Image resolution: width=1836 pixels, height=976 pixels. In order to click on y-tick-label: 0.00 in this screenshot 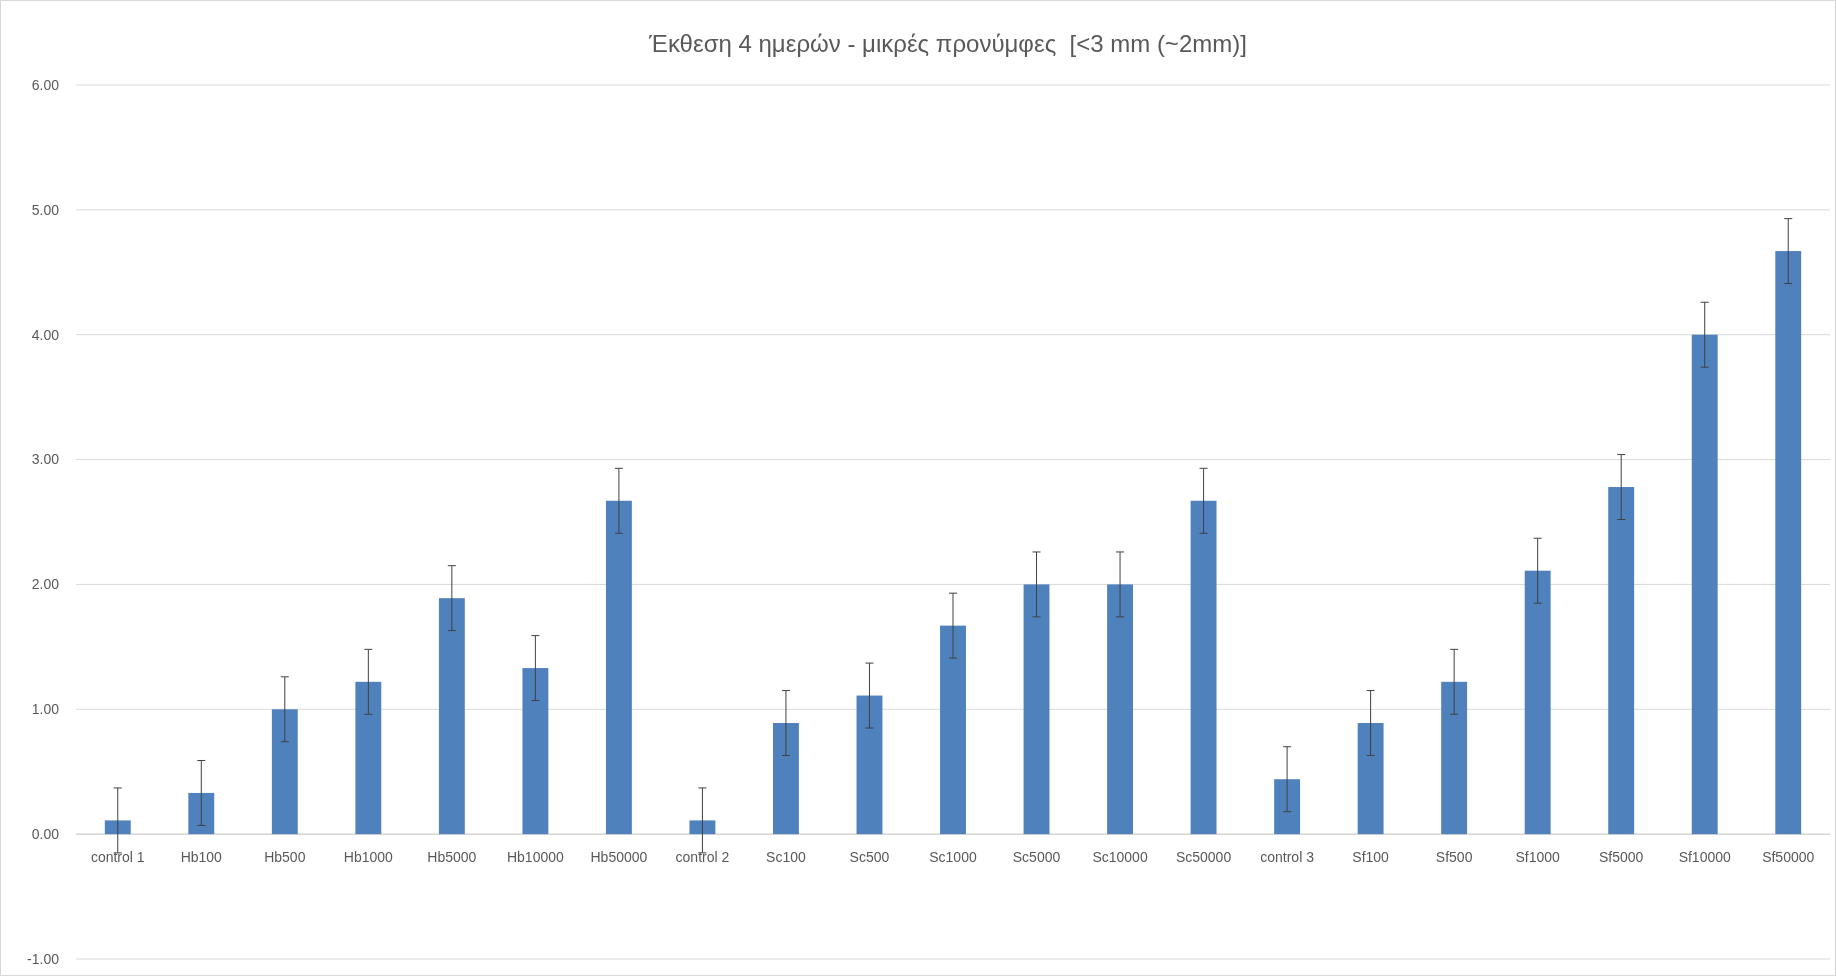, I will do `click(45, 834)`.